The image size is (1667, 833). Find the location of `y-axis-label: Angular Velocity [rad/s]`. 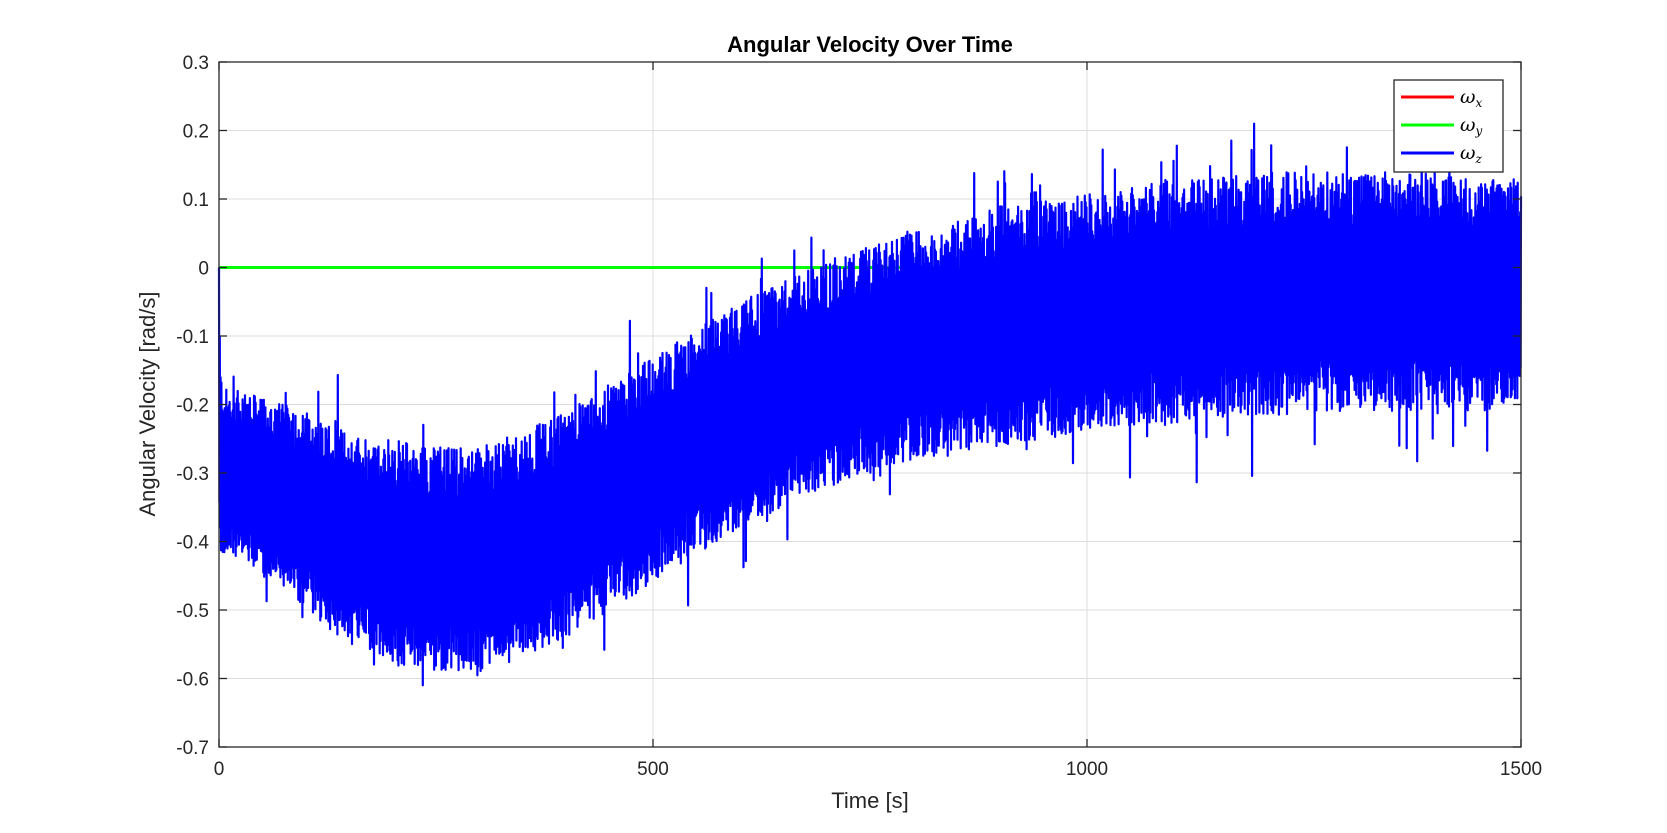

y-axis-label: Angular Velocity [rad/s] is located at coordinates (147, 403).